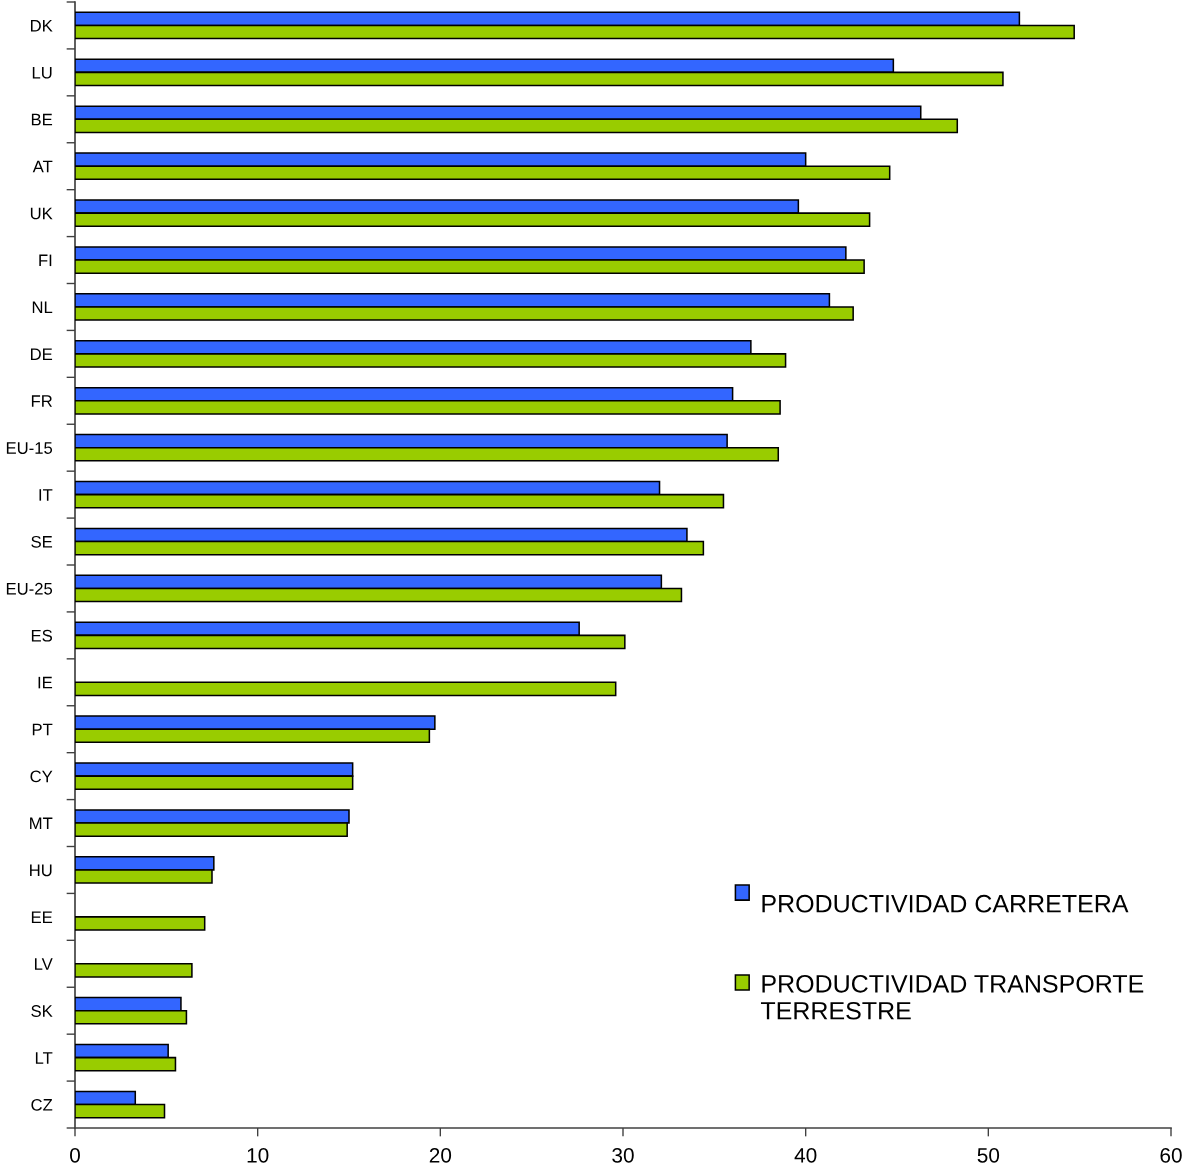  What do you see at coordinates (988, 1155) in the screenshot?
I see `x-tick-label: 50` at bounding box center [988, 1155].